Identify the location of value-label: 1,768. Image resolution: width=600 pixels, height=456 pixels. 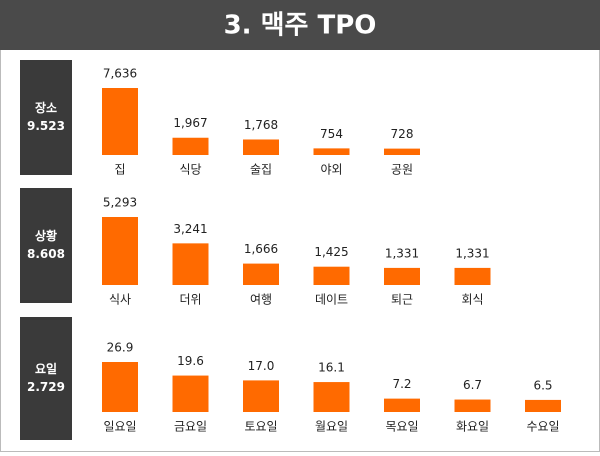
(261, 125).